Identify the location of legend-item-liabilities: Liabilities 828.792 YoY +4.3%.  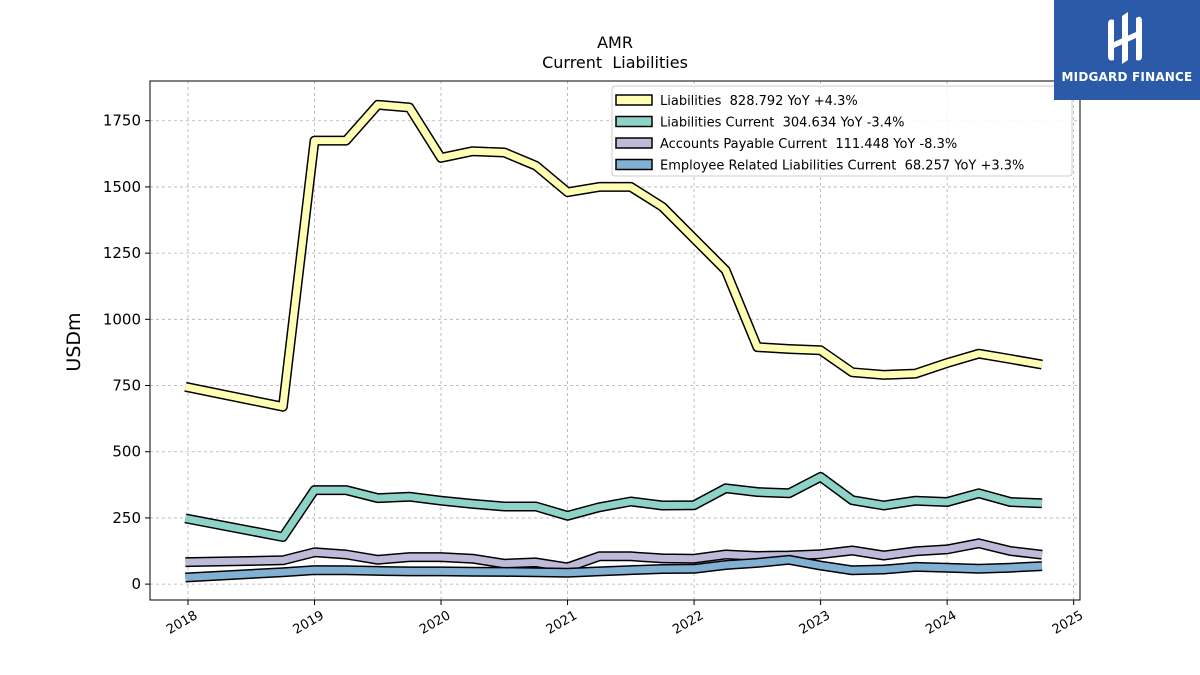
(736, 101).